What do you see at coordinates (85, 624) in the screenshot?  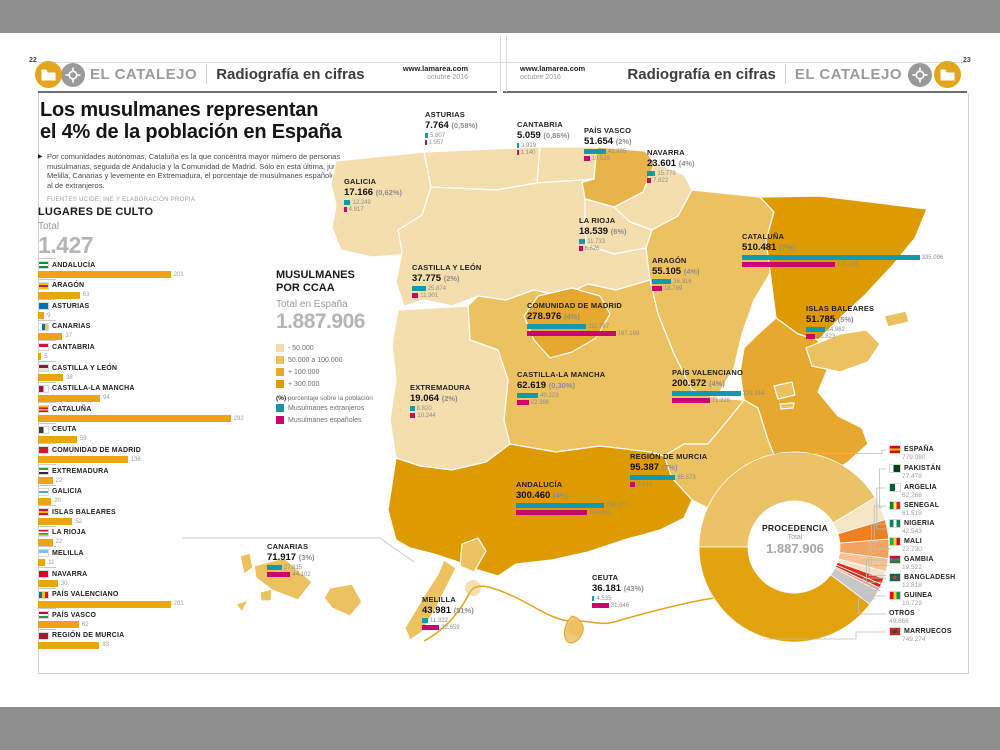 I see `culto-value: 62` at bounding box center [85, 624].